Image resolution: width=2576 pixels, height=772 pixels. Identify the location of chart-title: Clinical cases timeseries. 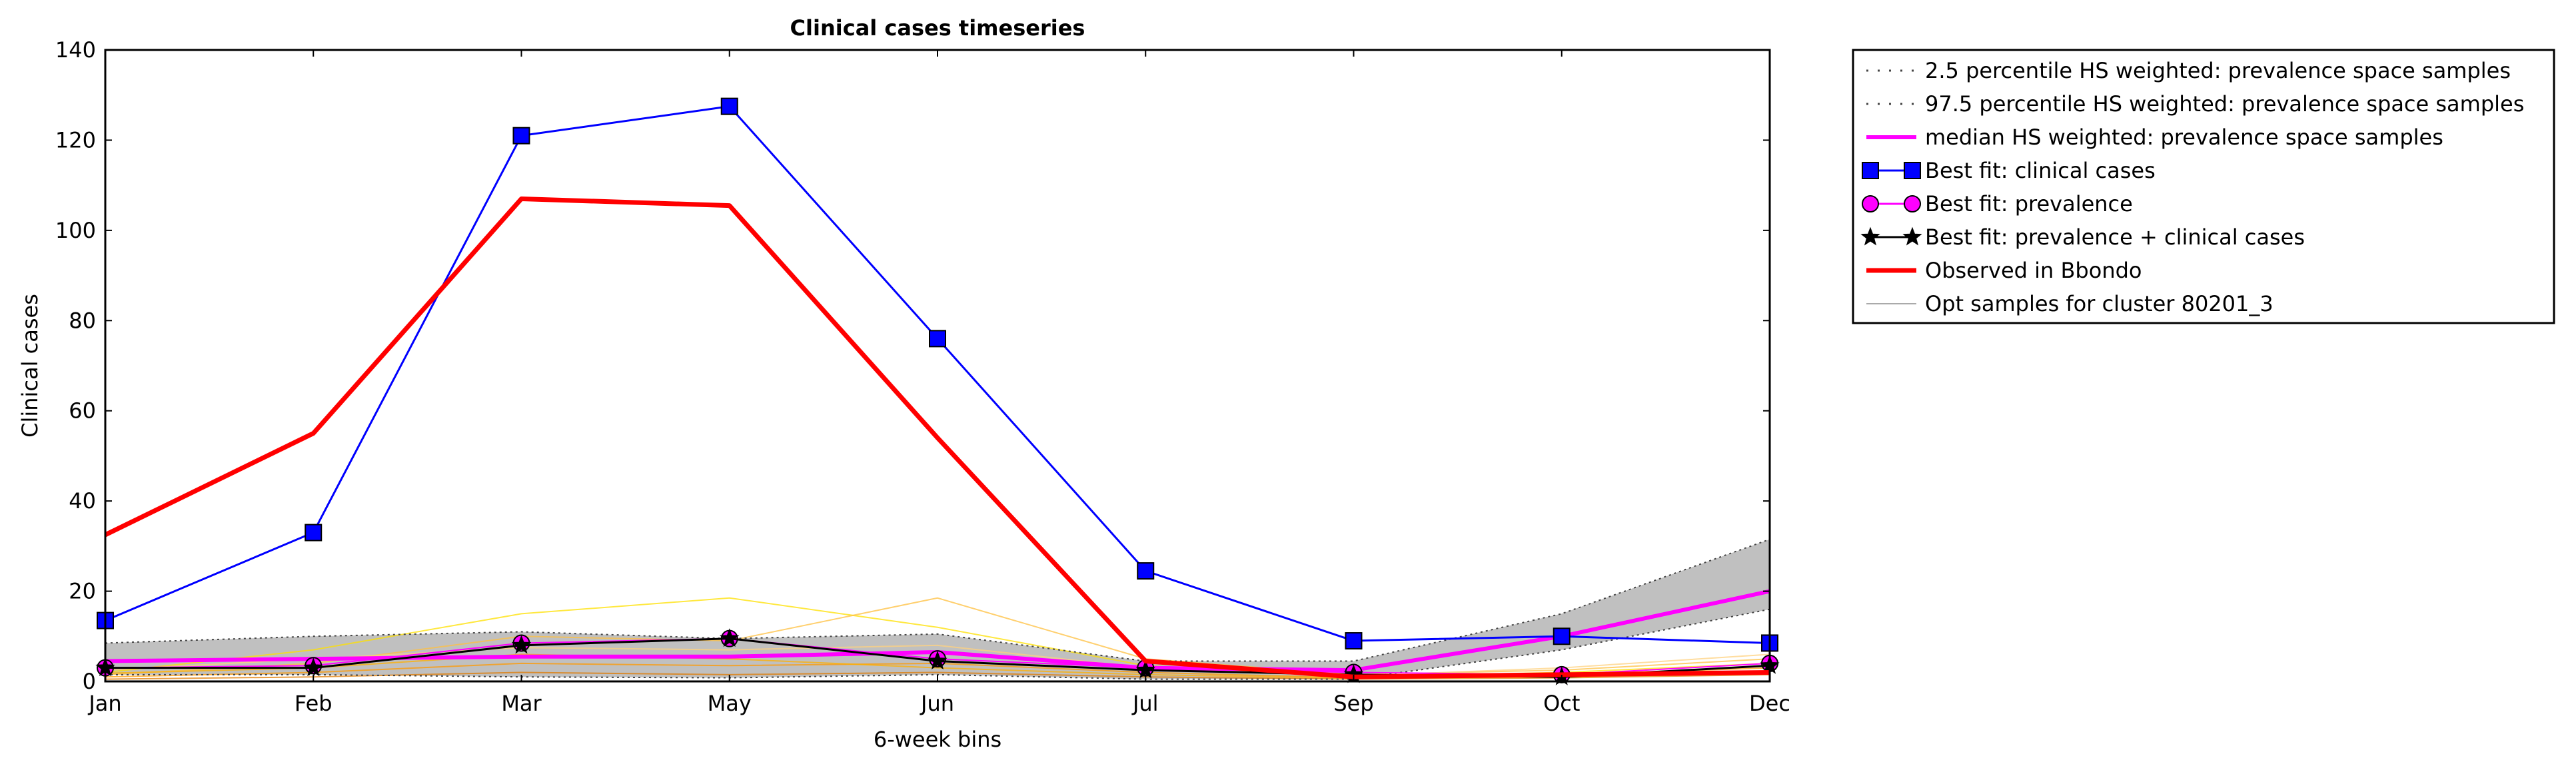
(938, 28).